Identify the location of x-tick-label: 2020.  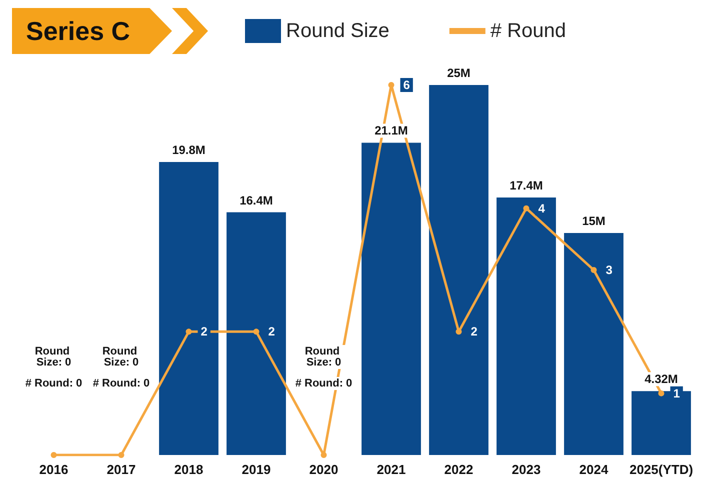
(323, 469).